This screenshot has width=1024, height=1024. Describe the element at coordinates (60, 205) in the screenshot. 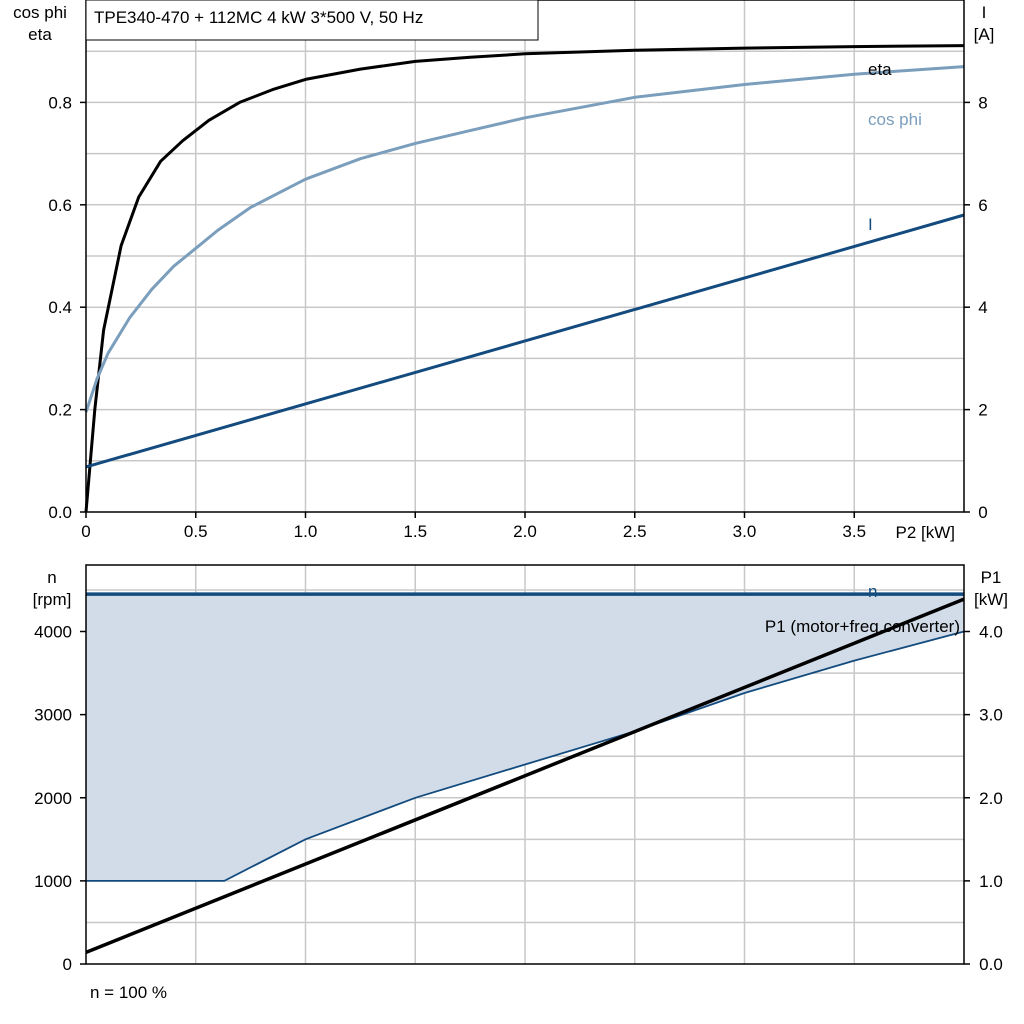

I see `y-left-tick-0-6: 0.6` at that location.